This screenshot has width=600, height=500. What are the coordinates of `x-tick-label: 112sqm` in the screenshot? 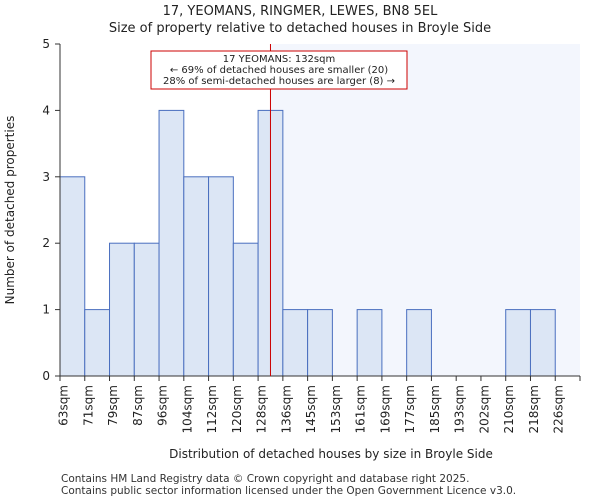 It's located at (212, 409).